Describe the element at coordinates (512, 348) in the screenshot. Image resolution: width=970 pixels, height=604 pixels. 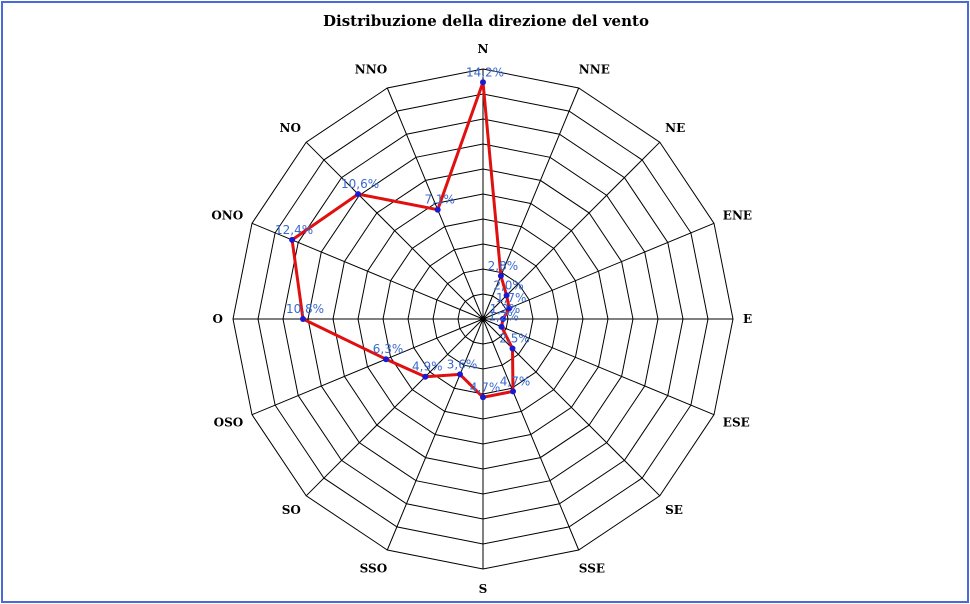
I see `data-point-se` at that location.